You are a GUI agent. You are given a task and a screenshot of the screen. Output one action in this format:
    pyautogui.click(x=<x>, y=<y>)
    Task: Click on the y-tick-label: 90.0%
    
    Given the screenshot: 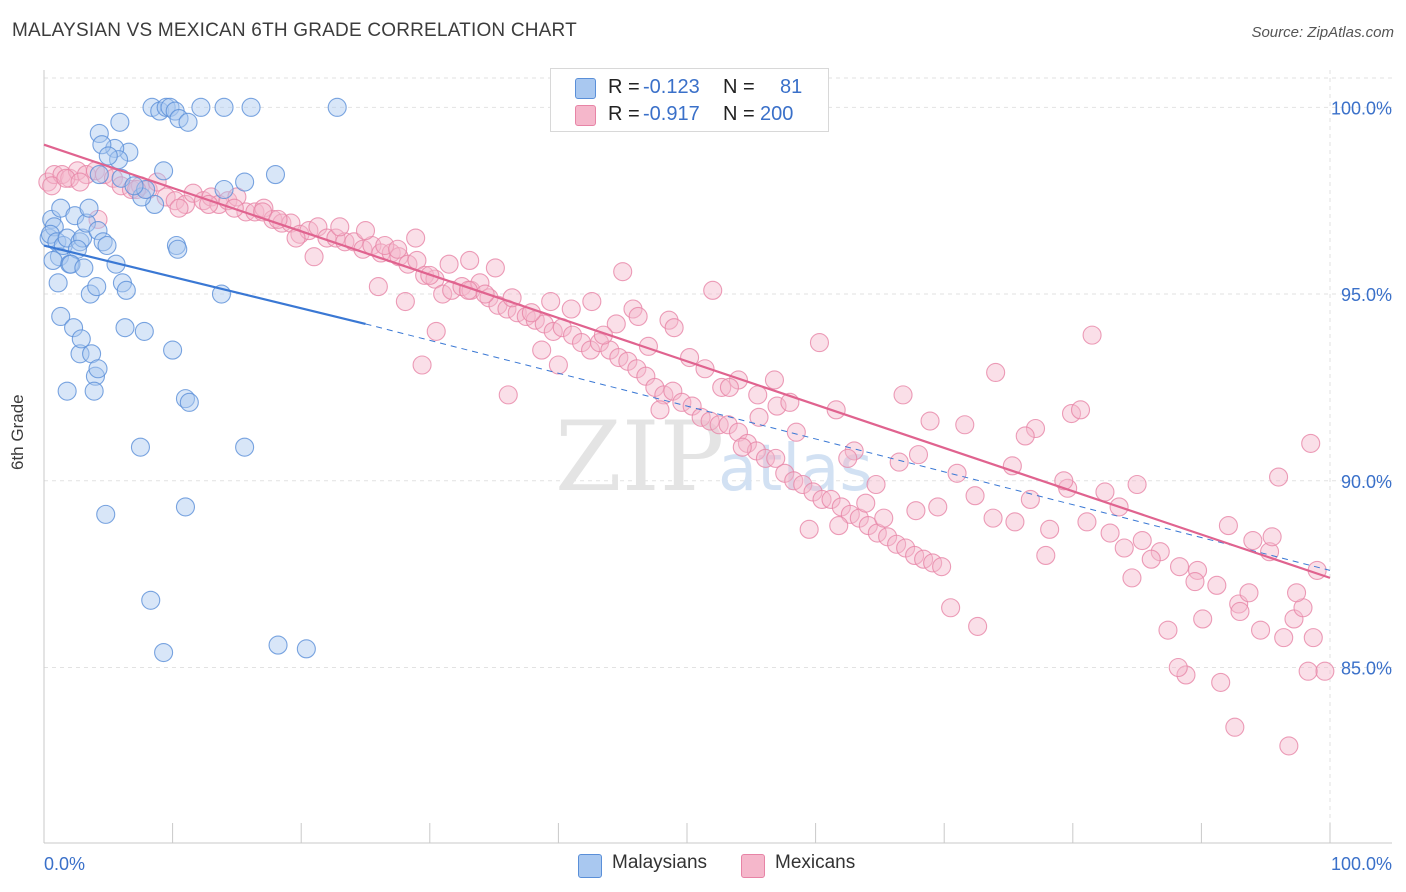 What is the action you would take?
    pyautogui.click(x=1366, y=482)
    